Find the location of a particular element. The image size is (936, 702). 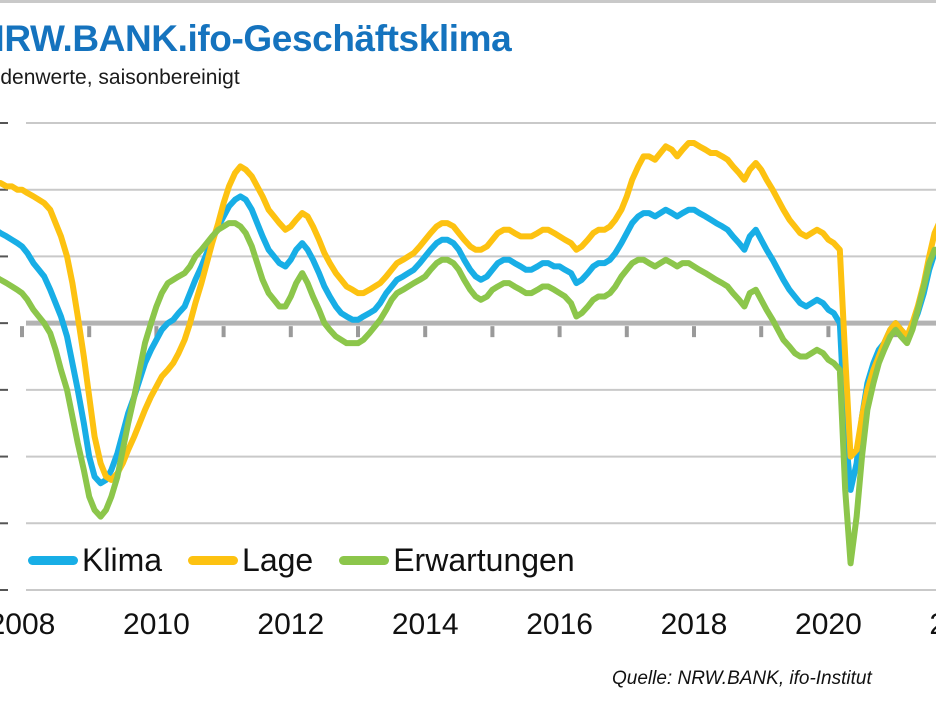

legend-label: Klima is located at coordinates (122, 560).